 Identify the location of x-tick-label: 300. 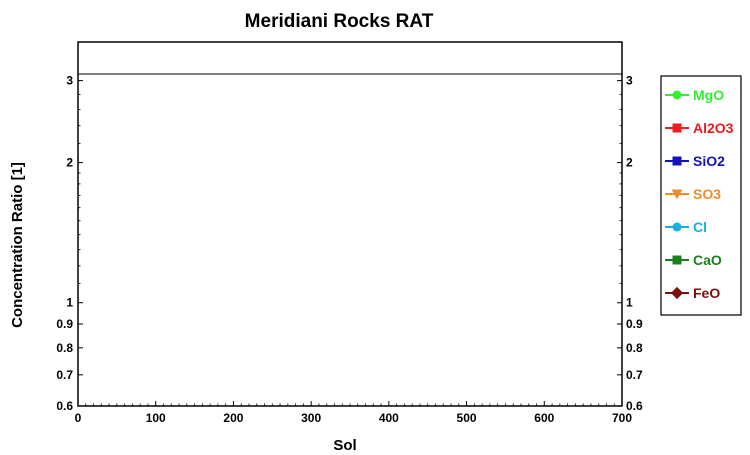
(311, 418).